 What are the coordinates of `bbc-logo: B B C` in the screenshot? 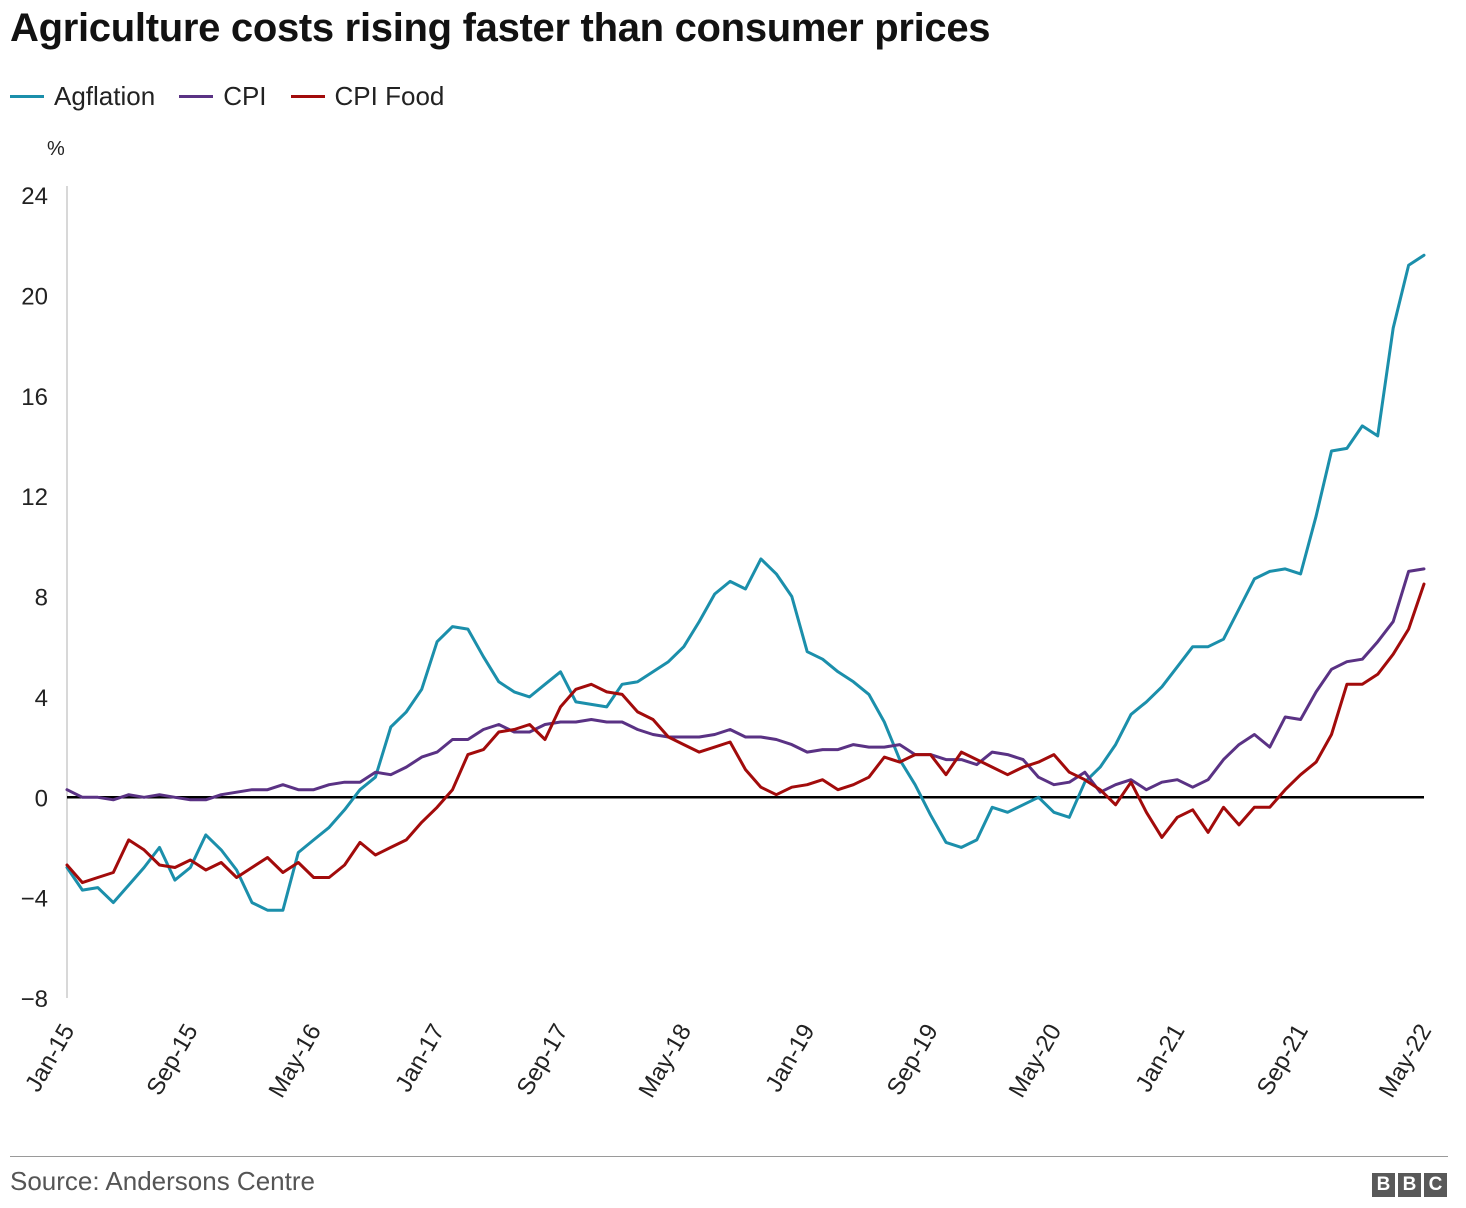 It's located at (1408, 1185).